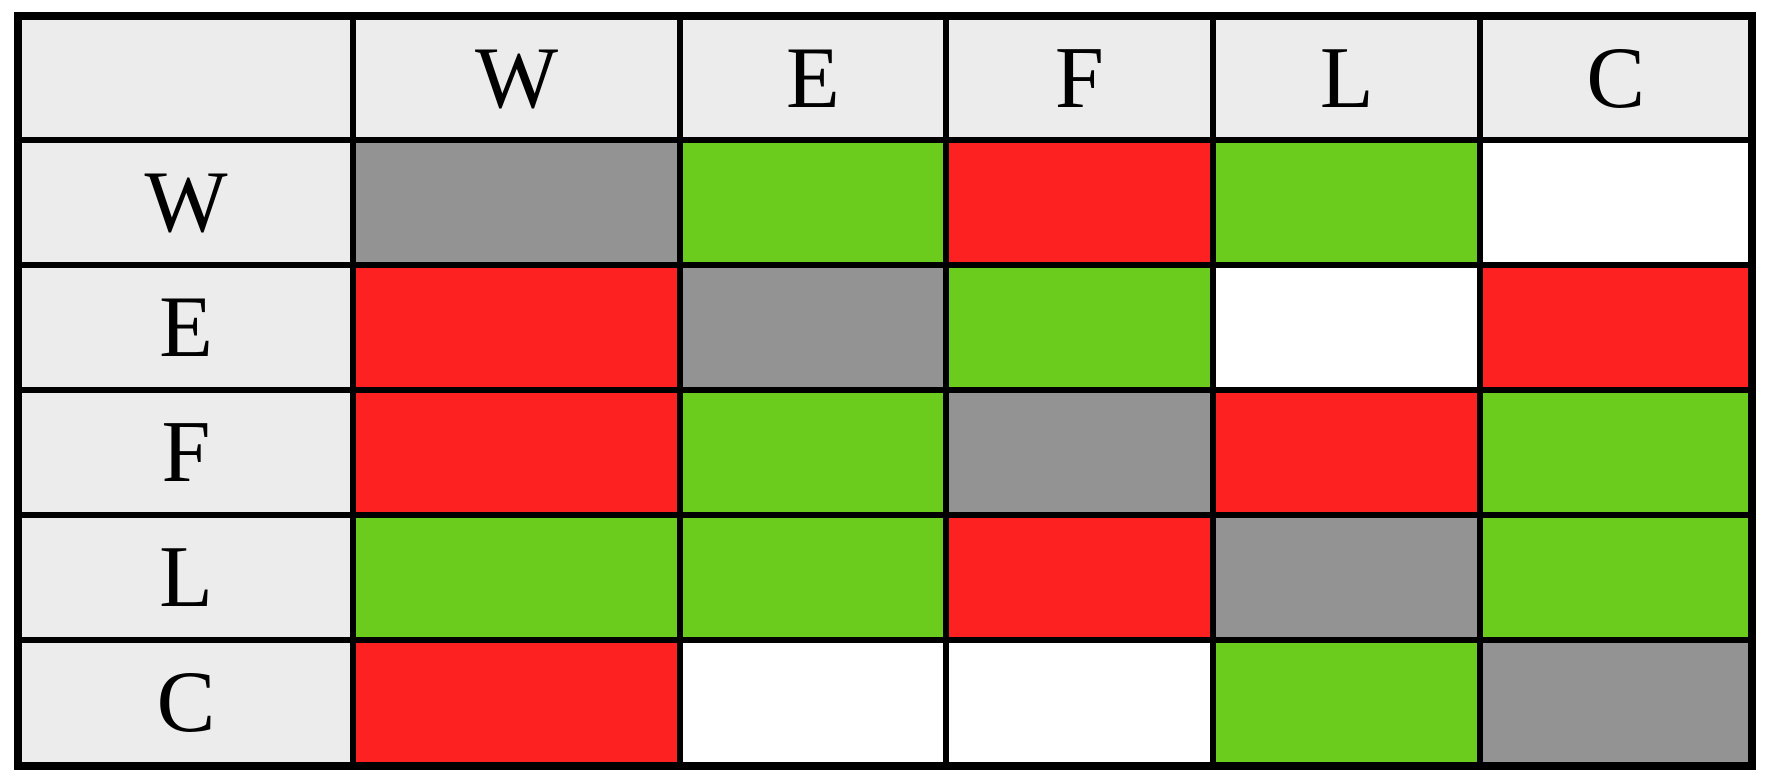 The width and height of the screenshot is (1770, 784). Describe the element at coordinates (1346, 577) in the screenshot. I see `cell-L-L-gray` at that location.